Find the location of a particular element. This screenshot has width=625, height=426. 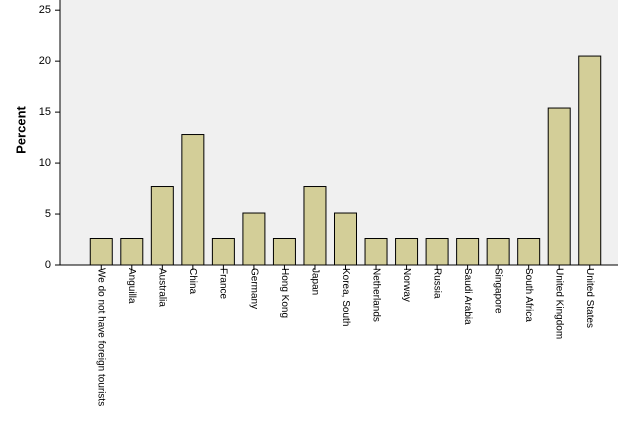

x-tick-label: Germany is located at coordinates (253, 288).